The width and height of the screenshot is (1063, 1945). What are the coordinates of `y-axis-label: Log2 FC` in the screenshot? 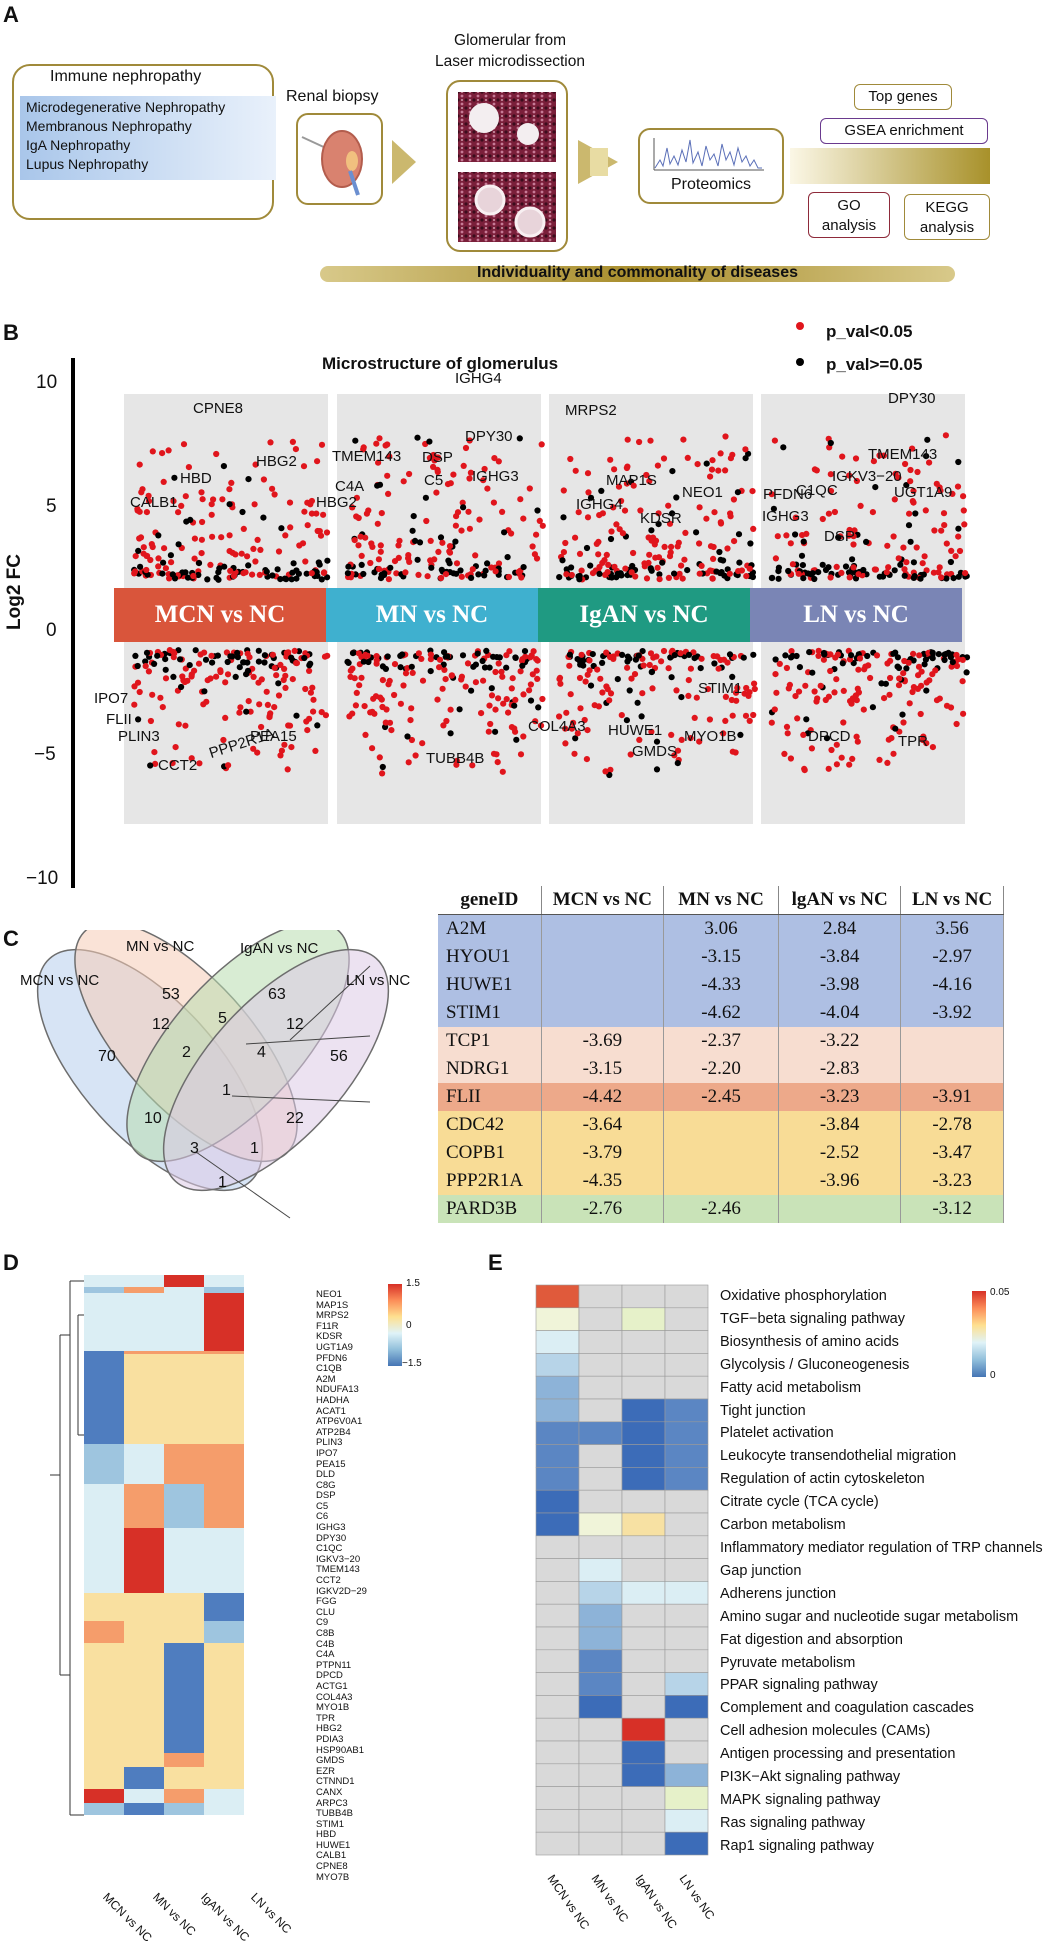 It's located at (14, 592).